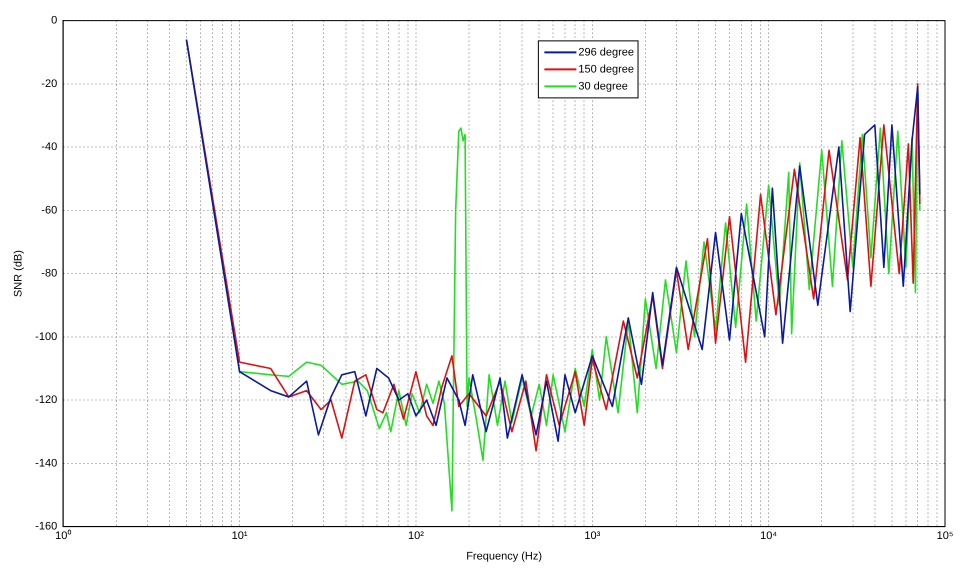 This screenshot has width=967, height=575. Describe the element at coordinates (49, 210) in the screenshot. I see `y-tick-label: -60` at that location.